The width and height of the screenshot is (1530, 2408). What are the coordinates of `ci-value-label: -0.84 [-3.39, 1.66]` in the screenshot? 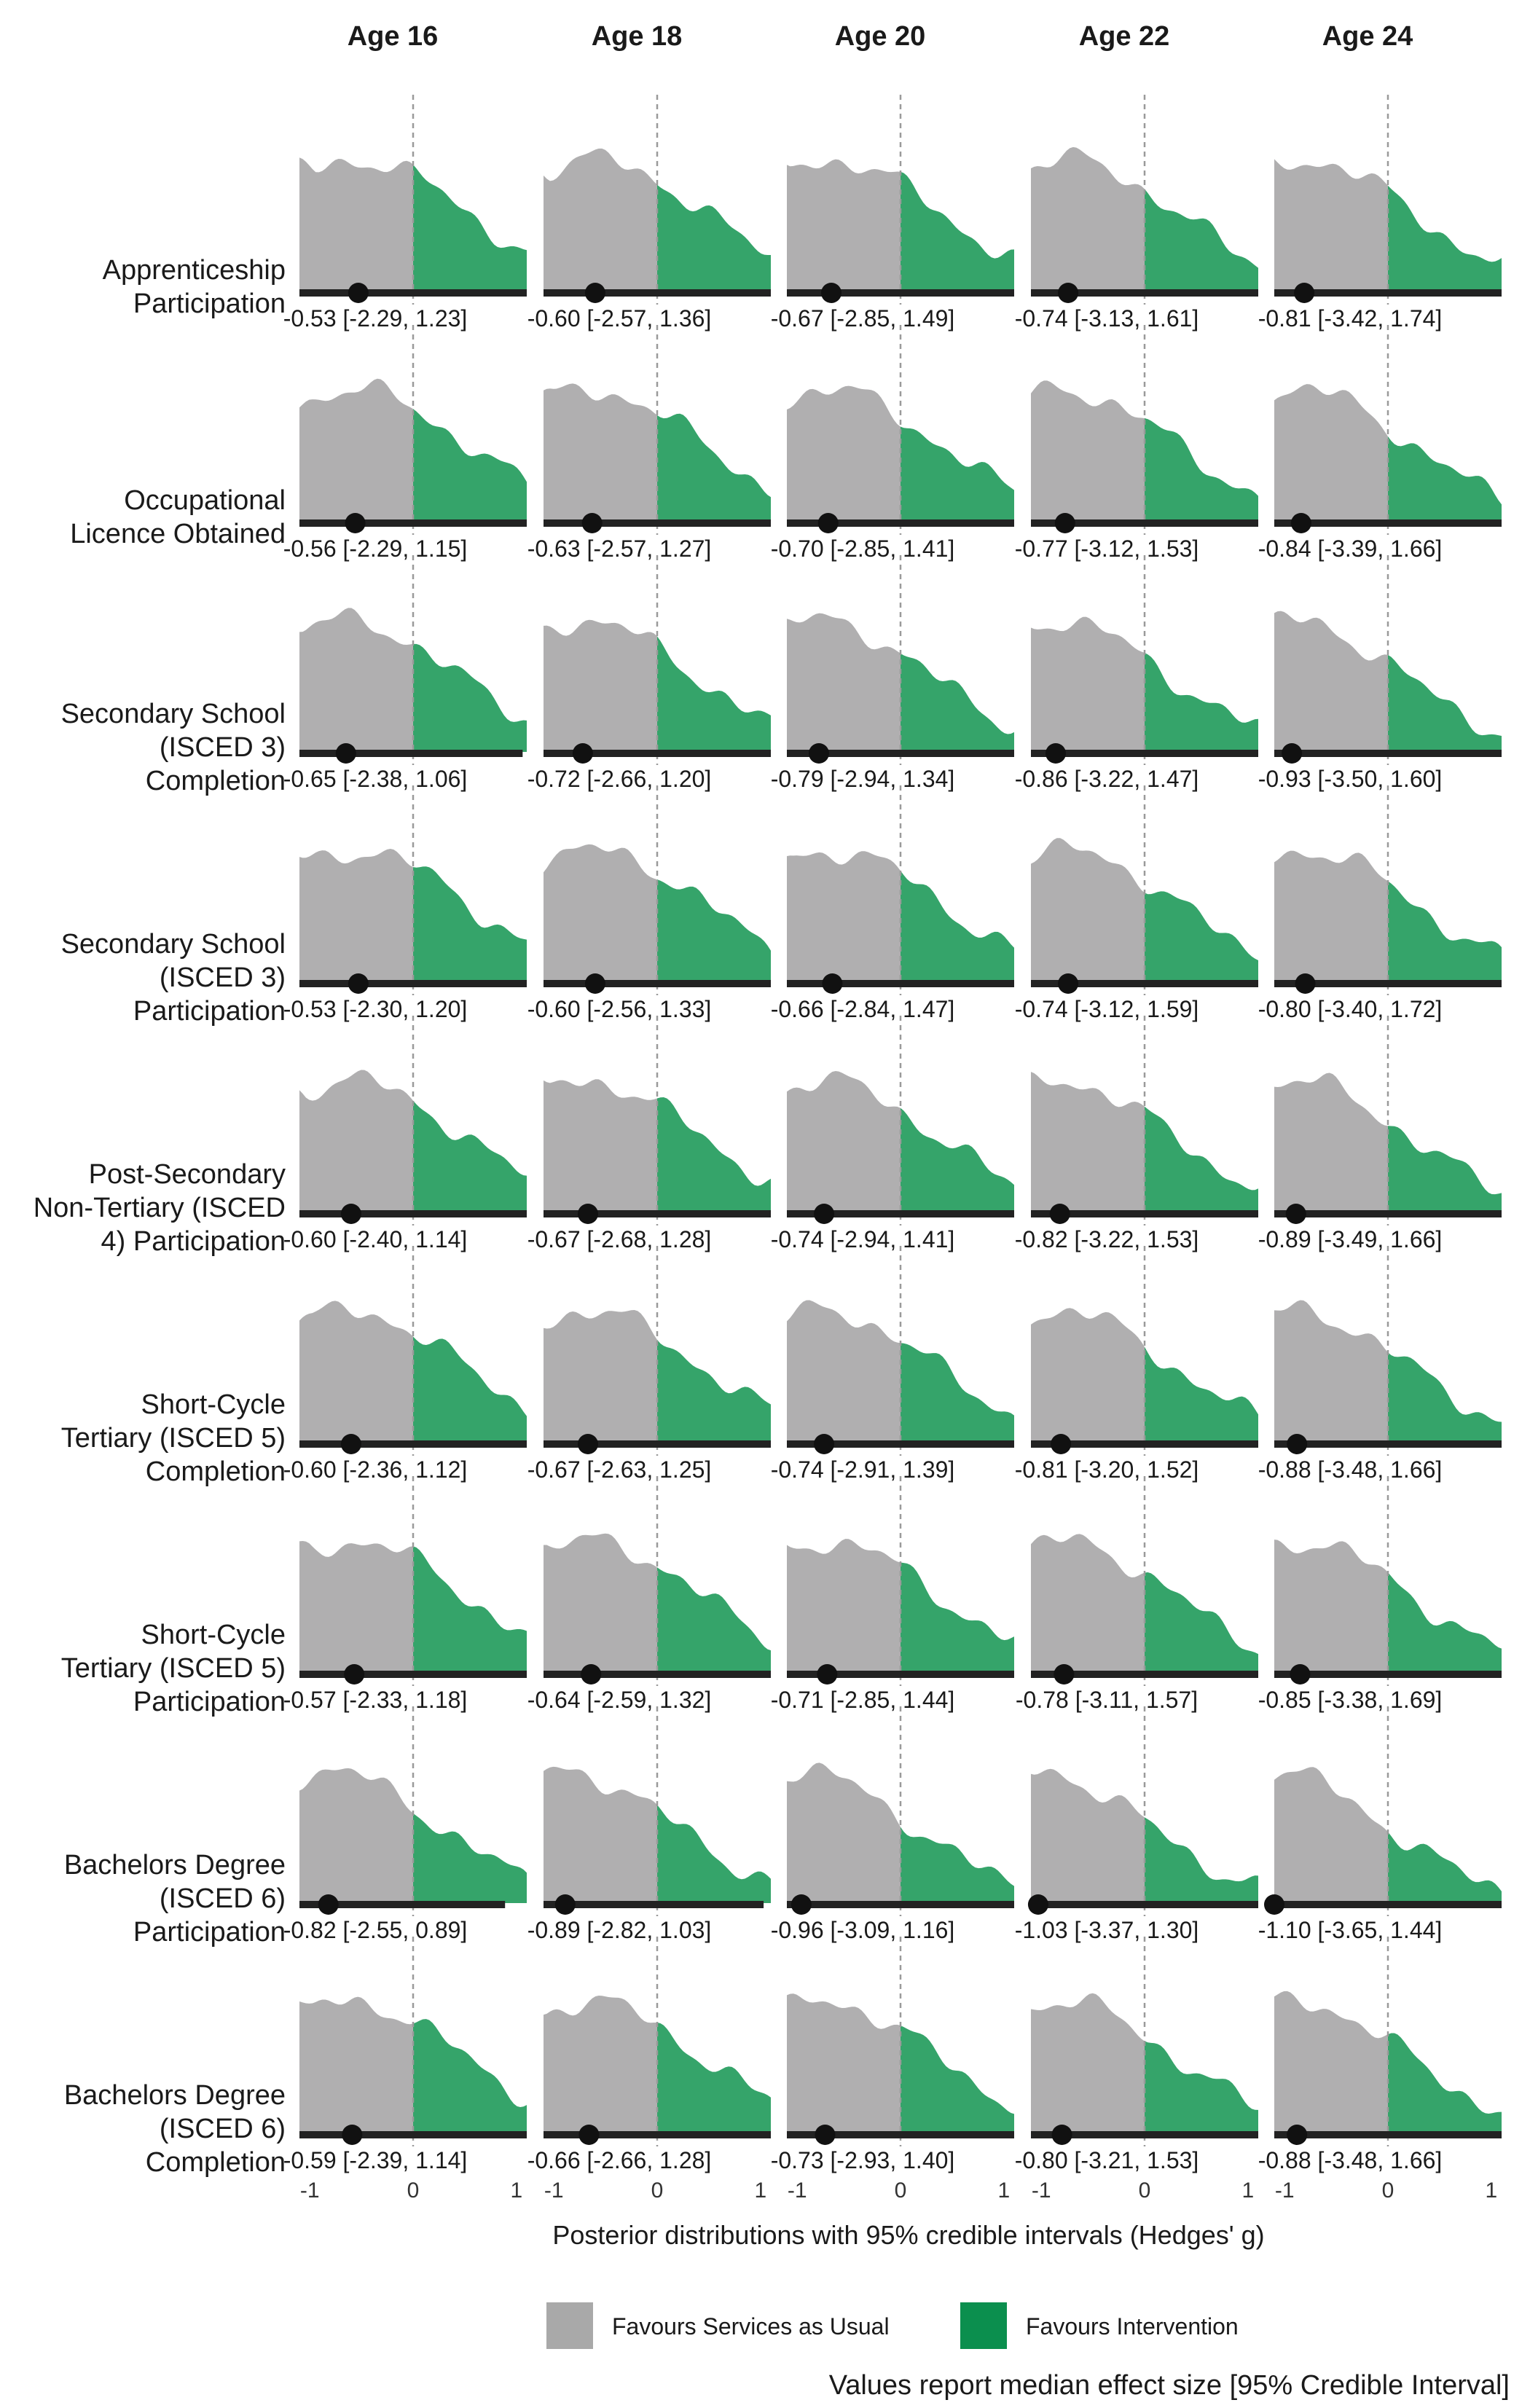 It's located at (1350, 549).